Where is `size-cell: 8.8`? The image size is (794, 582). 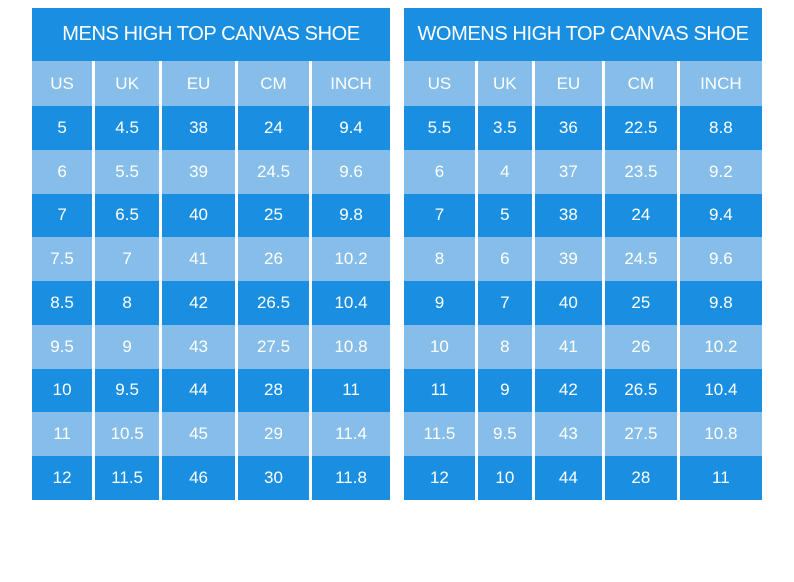
size-cell: 8.8 is located at coordinates (719, 128).